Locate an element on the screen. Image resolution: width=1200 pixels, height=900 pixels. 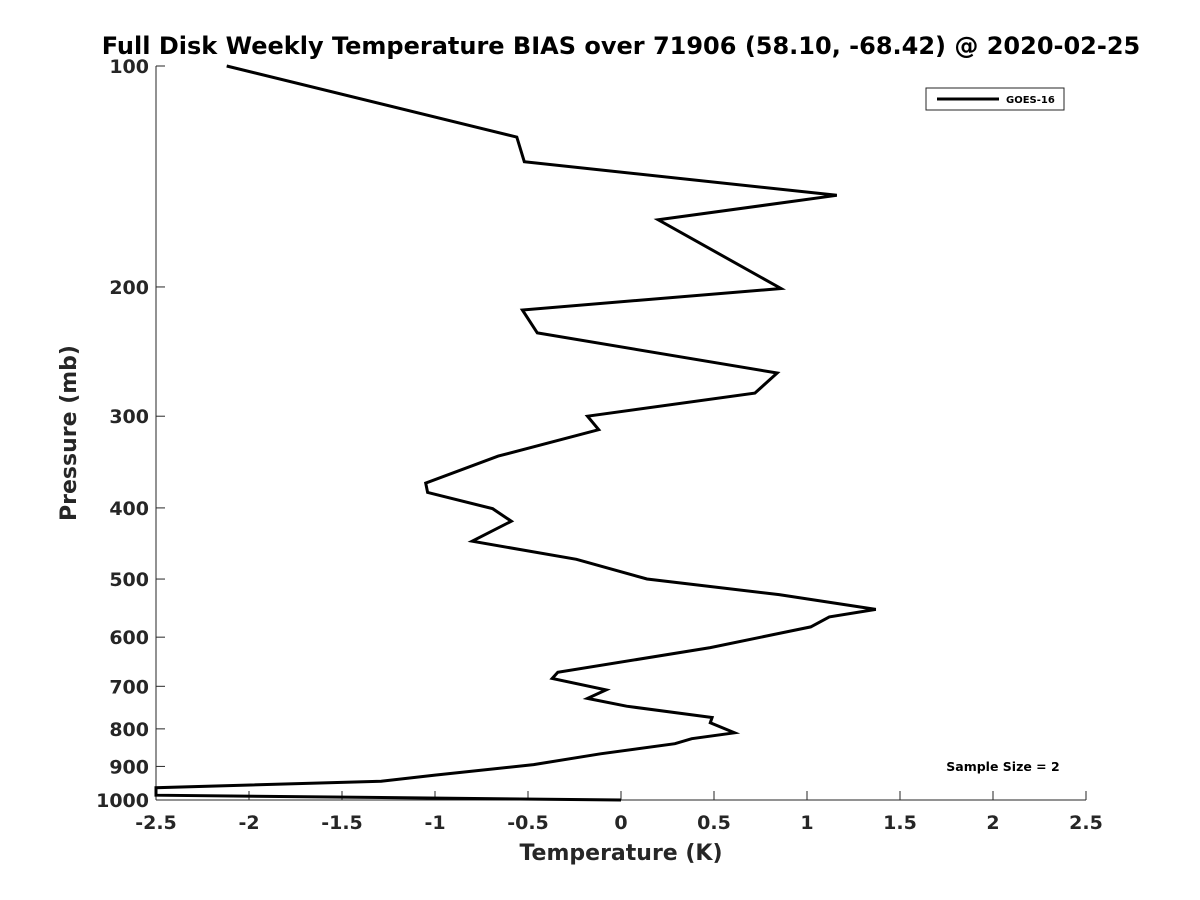
x-tick-label: -2 is located at coordinates (248, 823).